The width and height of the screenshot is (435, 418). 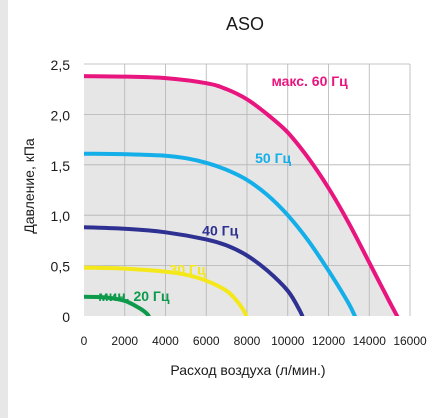 What do you see at coordinates (329, 341) in the screenshot?
I see `x-tick-label: 12000` at bounding box center [329, 341].